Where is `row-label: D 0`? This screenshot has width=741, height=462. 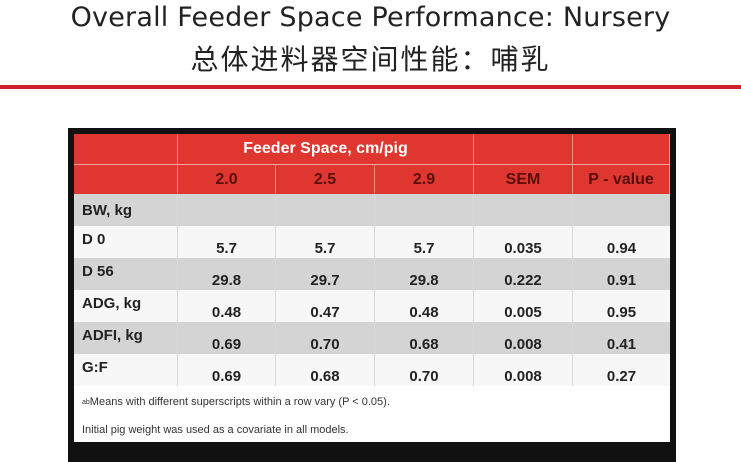
row-label: D 0 is located at coordinates (126, 242).